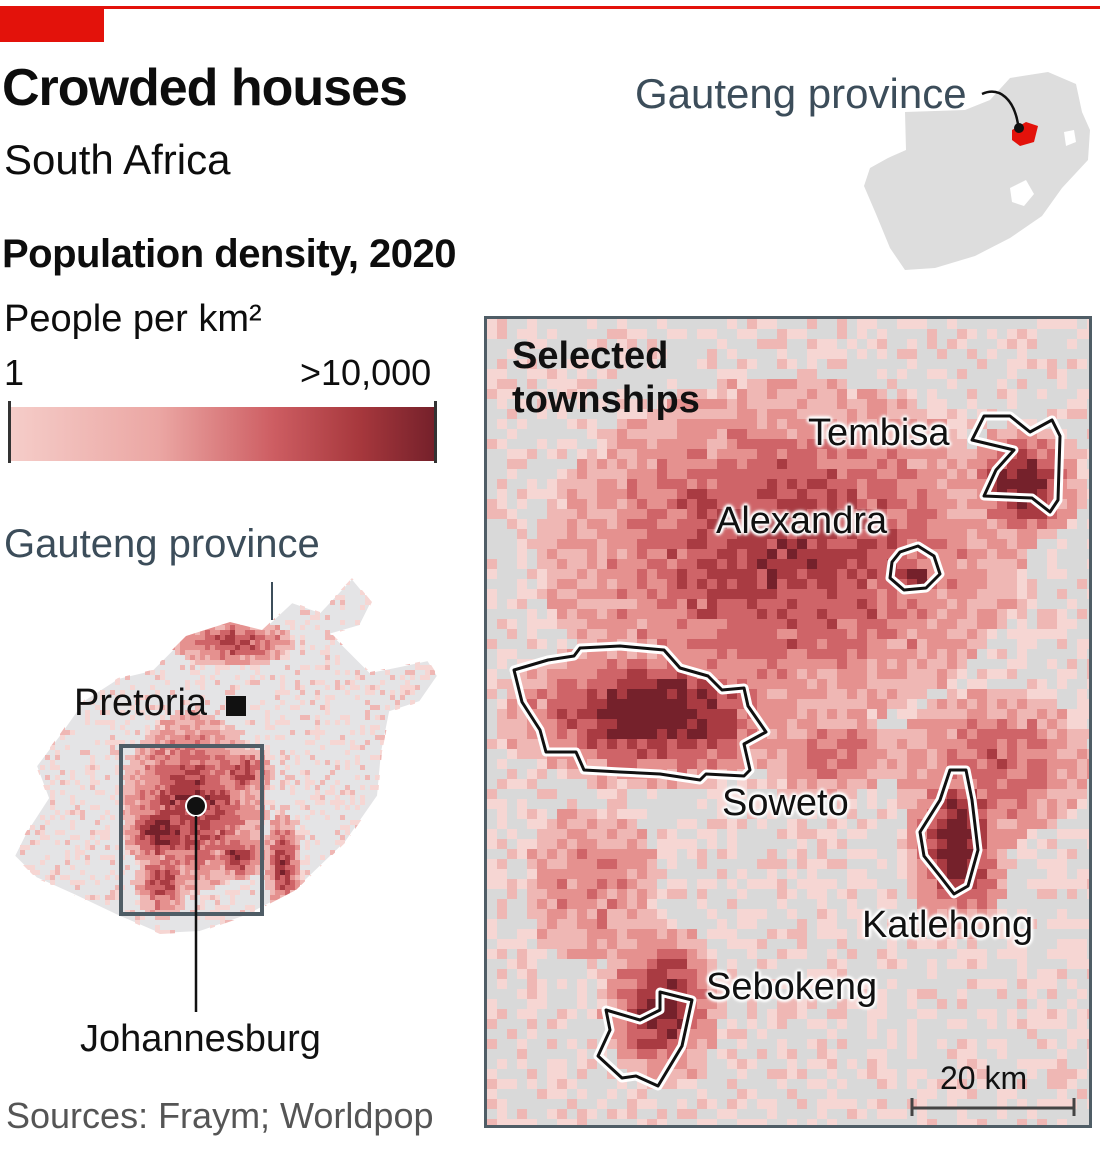 The width and height of the screenshot is (1100, 1157). Describe the element at coordinates (1000, 107) in the screenshot. I see `inset-leader-line` at that location.